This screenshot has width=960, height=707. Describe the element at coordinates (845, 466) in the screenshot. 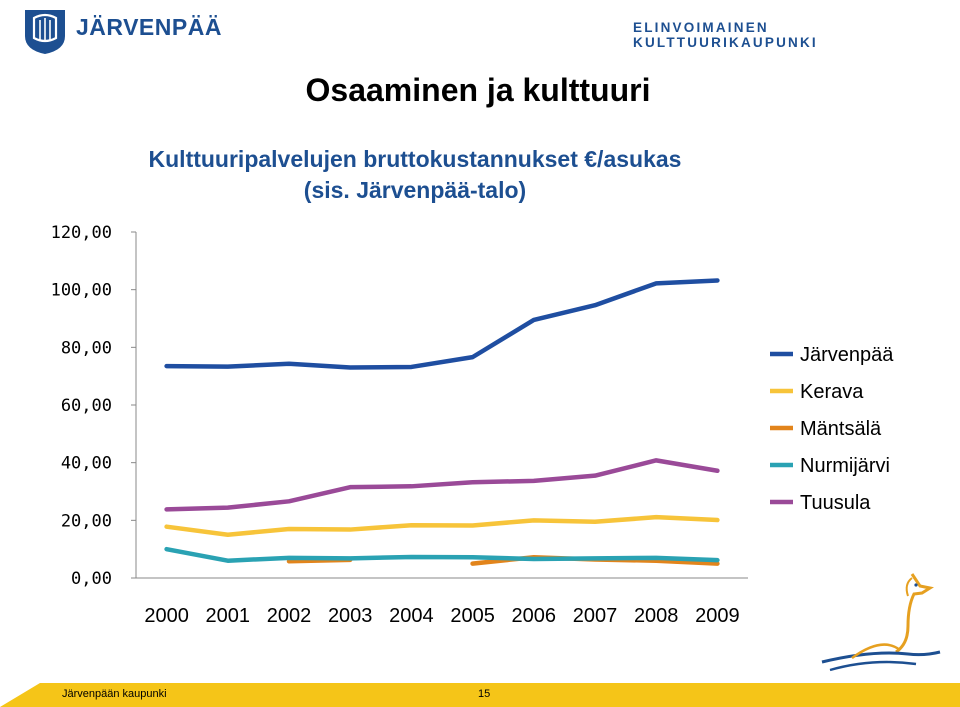

I see `legend-label: Nurmijärvi` at that location.